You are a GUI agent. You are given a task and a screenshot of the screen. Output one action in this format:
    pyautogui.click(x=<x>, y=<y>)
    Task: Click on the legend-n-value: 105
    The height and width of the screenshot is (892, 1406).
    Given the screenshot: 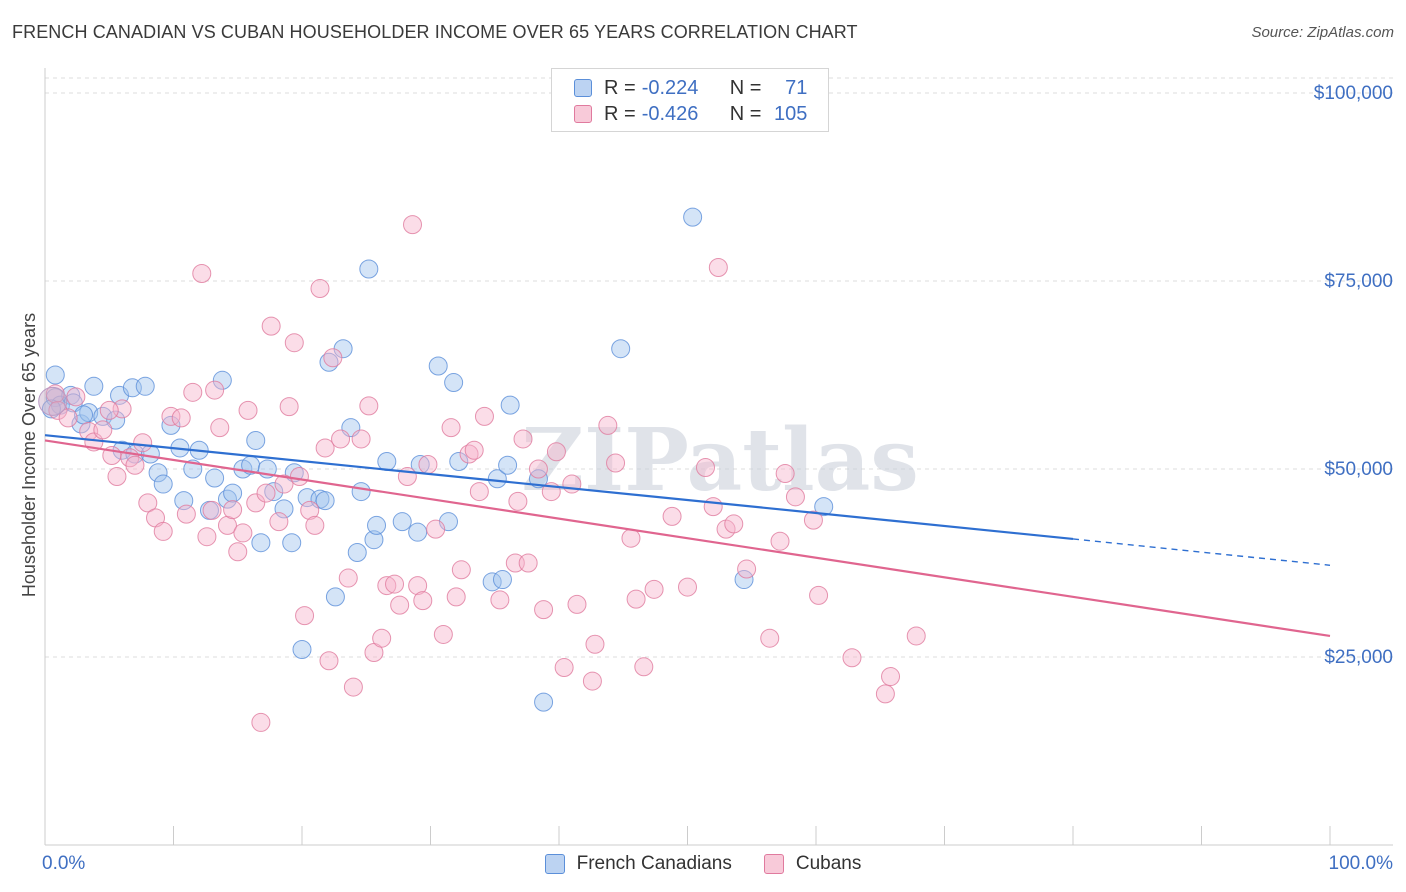 What is the action you would take?
    pyautogui.click(x=791, y=113)
    